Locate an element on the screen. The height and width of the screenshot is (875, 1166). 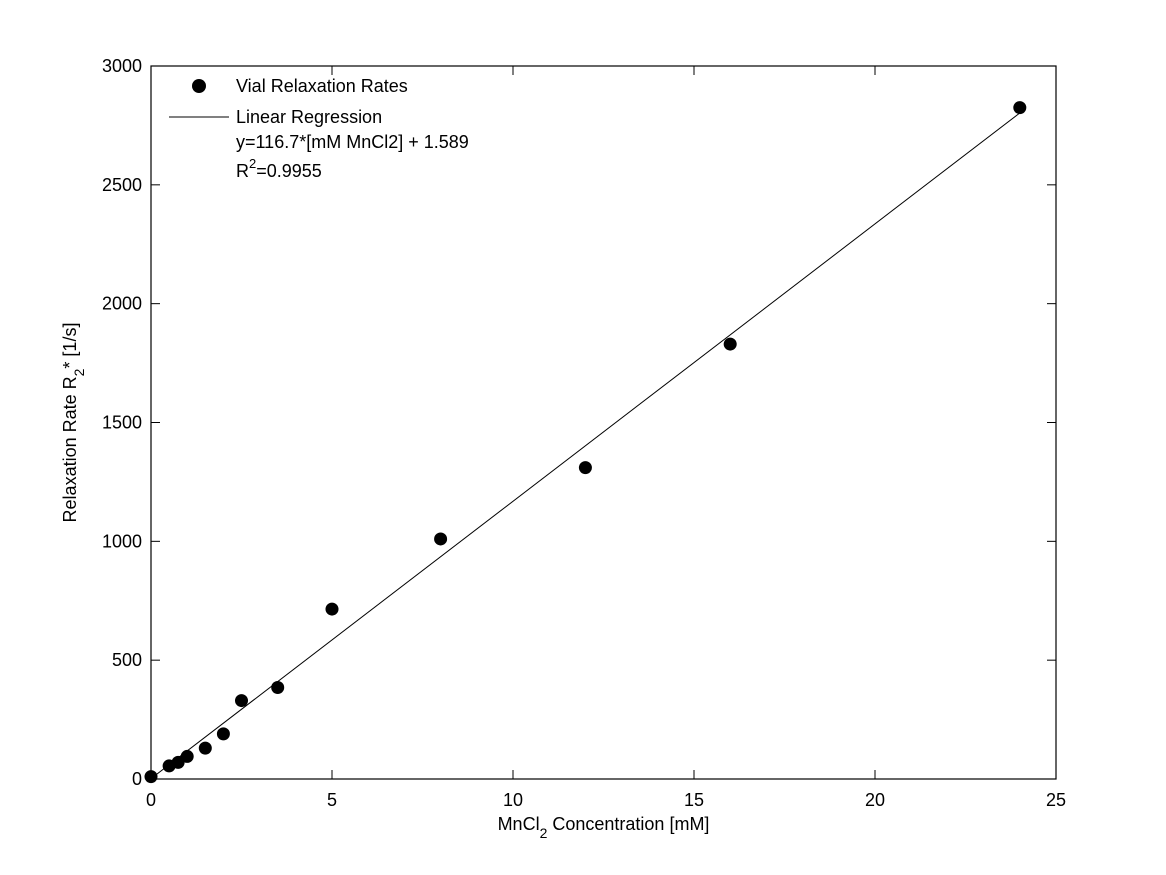
y-axis-label-sub: 2 is located at coordinates (79, 372).